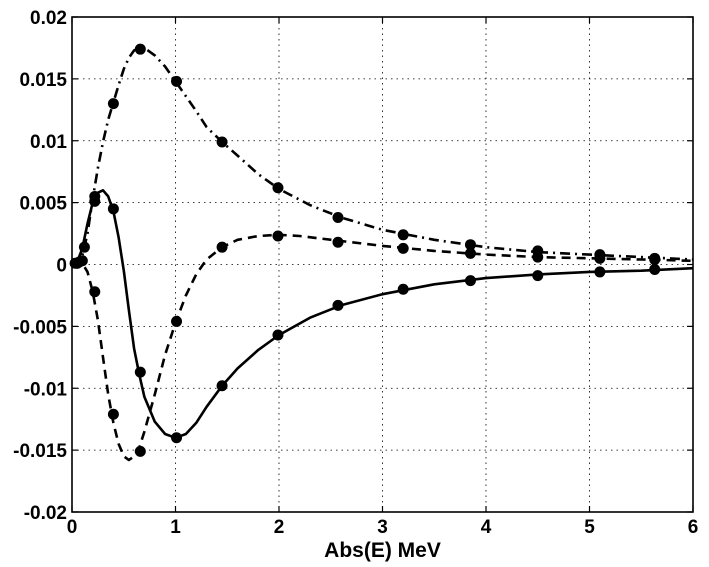 The height and width of the screenshot is (567, 709). What do you see at coordinates (40, 451) in the screenshot?
I see `y-tick-label: -0.015` at bounding box center [40, 451].